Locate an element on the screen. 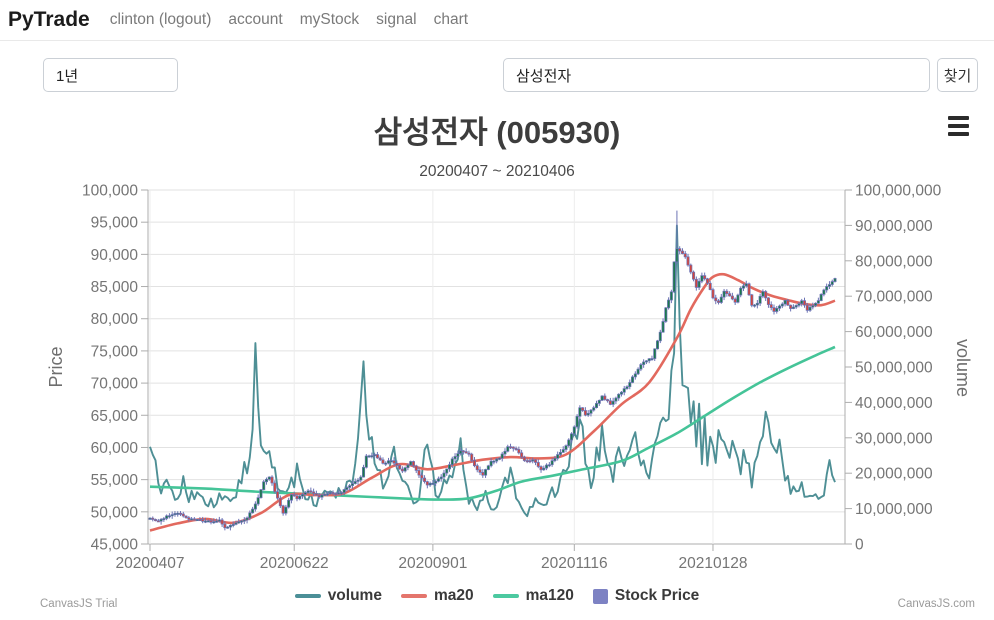 The width and height of the screenshot is (994, 620). svg-text: 20200407 is located at coordinates (150, 563).